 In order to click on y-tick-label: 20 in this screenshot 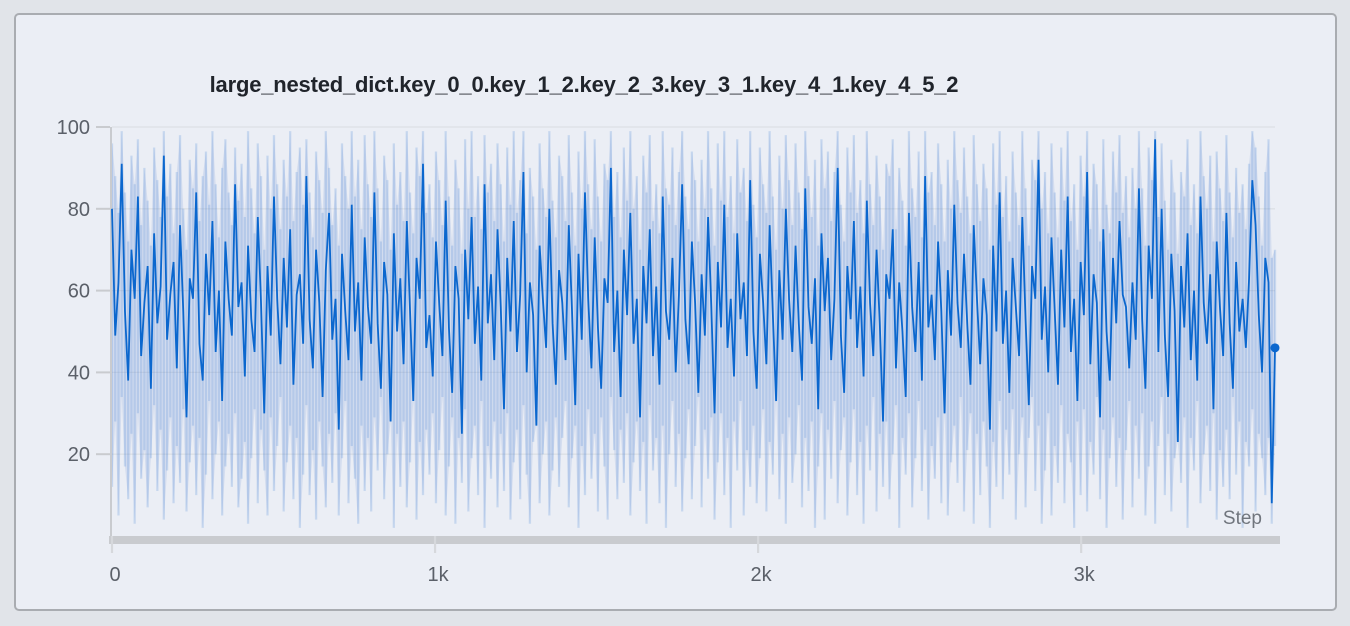, I will do `click(79, 455)`.